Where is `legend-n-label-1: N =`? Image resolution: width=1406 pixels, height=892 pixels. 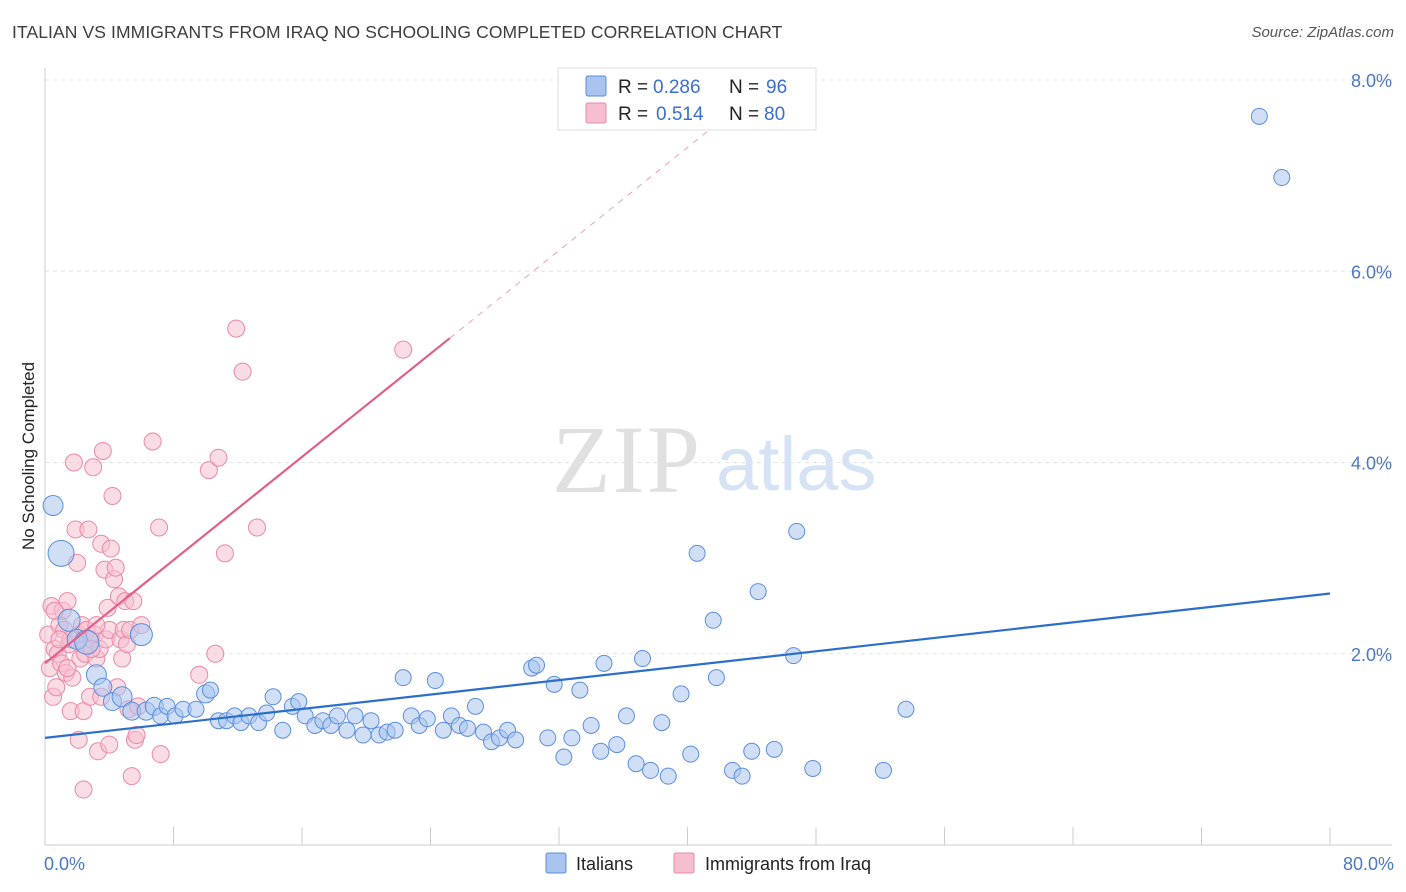 legend-n-label-1: N = is located at coordinates (744, 87).